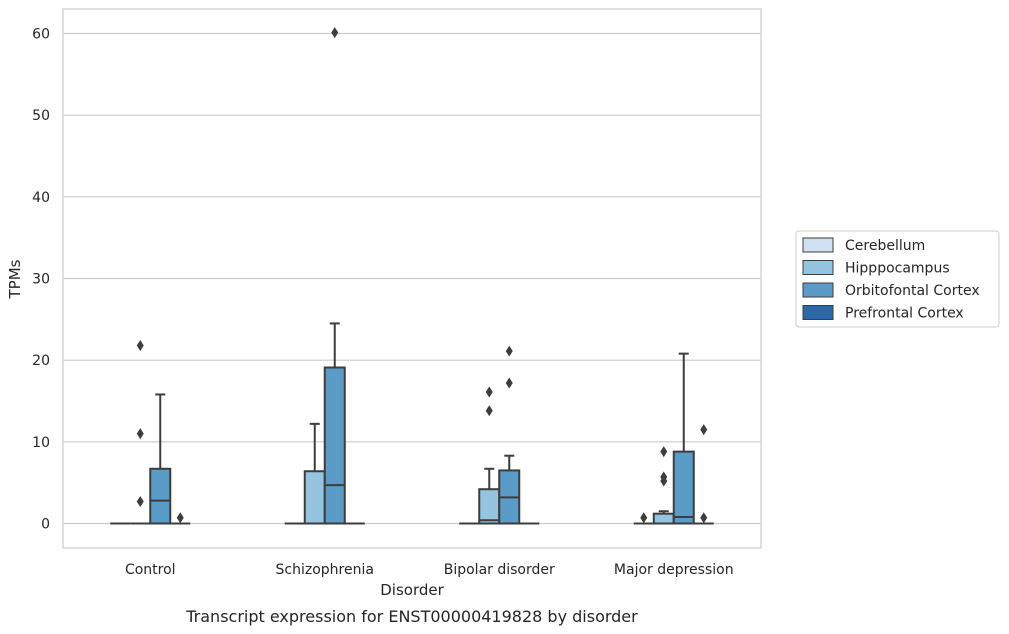  I want to click on y-tick-label: 0, so click(45, 525).